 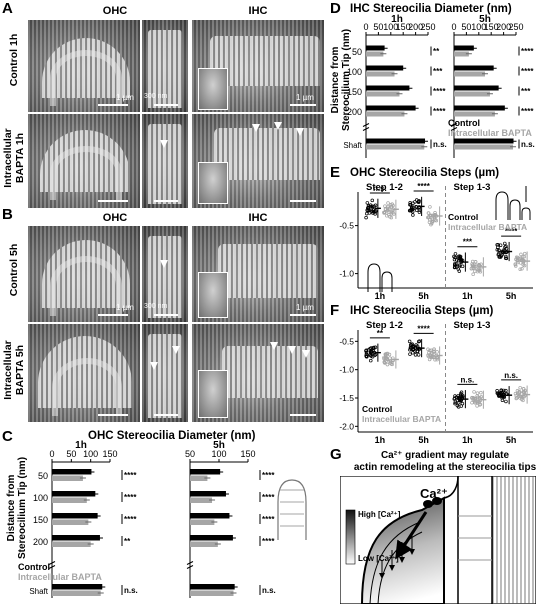 I want to click on category-label-Shaft: Shaft, so click(x=38, y=591).